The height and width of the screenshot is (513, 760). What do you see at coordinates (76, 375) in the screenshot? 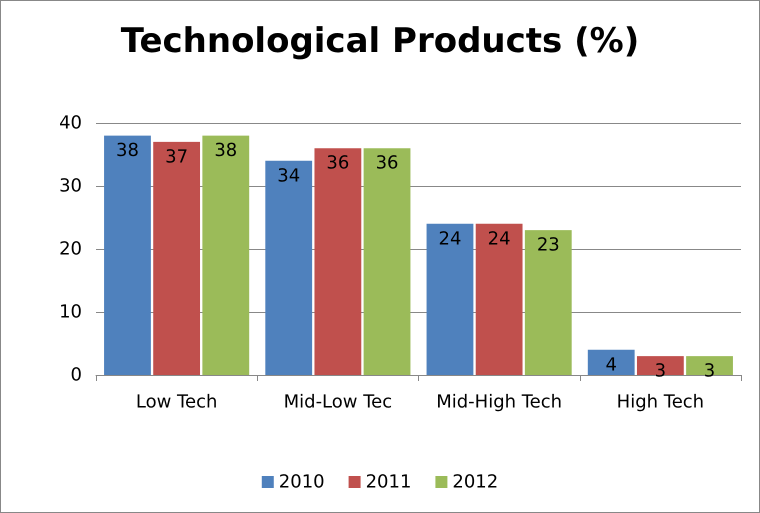
I see `y-tick-label: 0` at bounding box center [76, 375].